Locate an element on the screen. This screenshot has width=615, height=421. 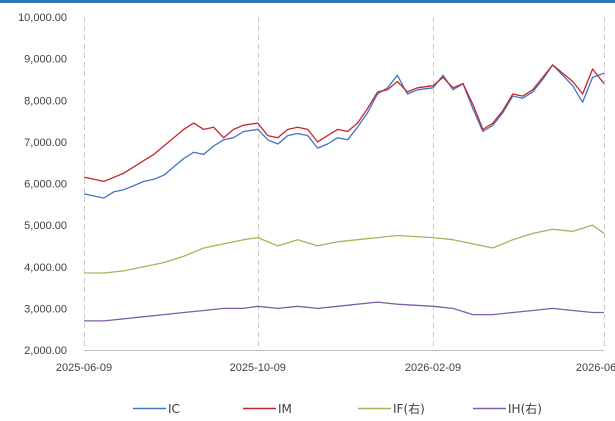
legend-label: IC is located at coordinates (174, 409).